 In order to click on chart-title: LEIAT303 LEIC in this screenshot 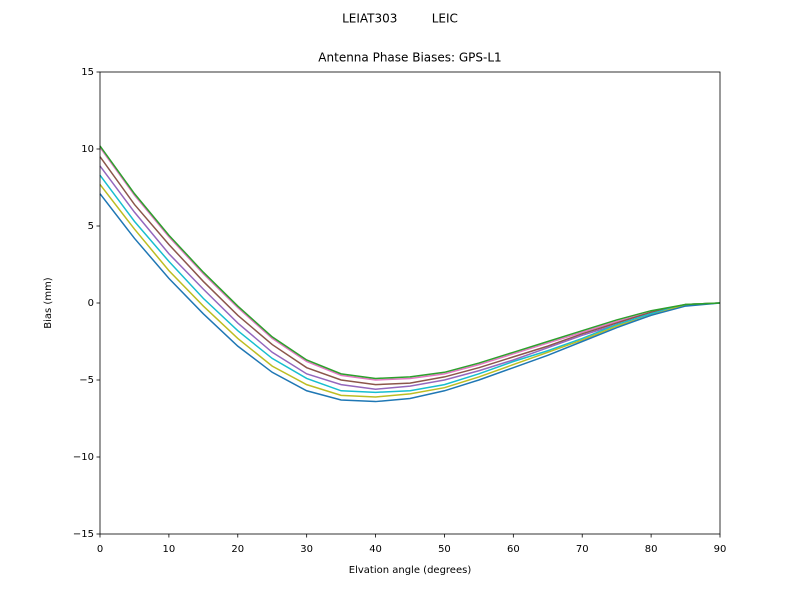, I will do `click(400, 19)`.